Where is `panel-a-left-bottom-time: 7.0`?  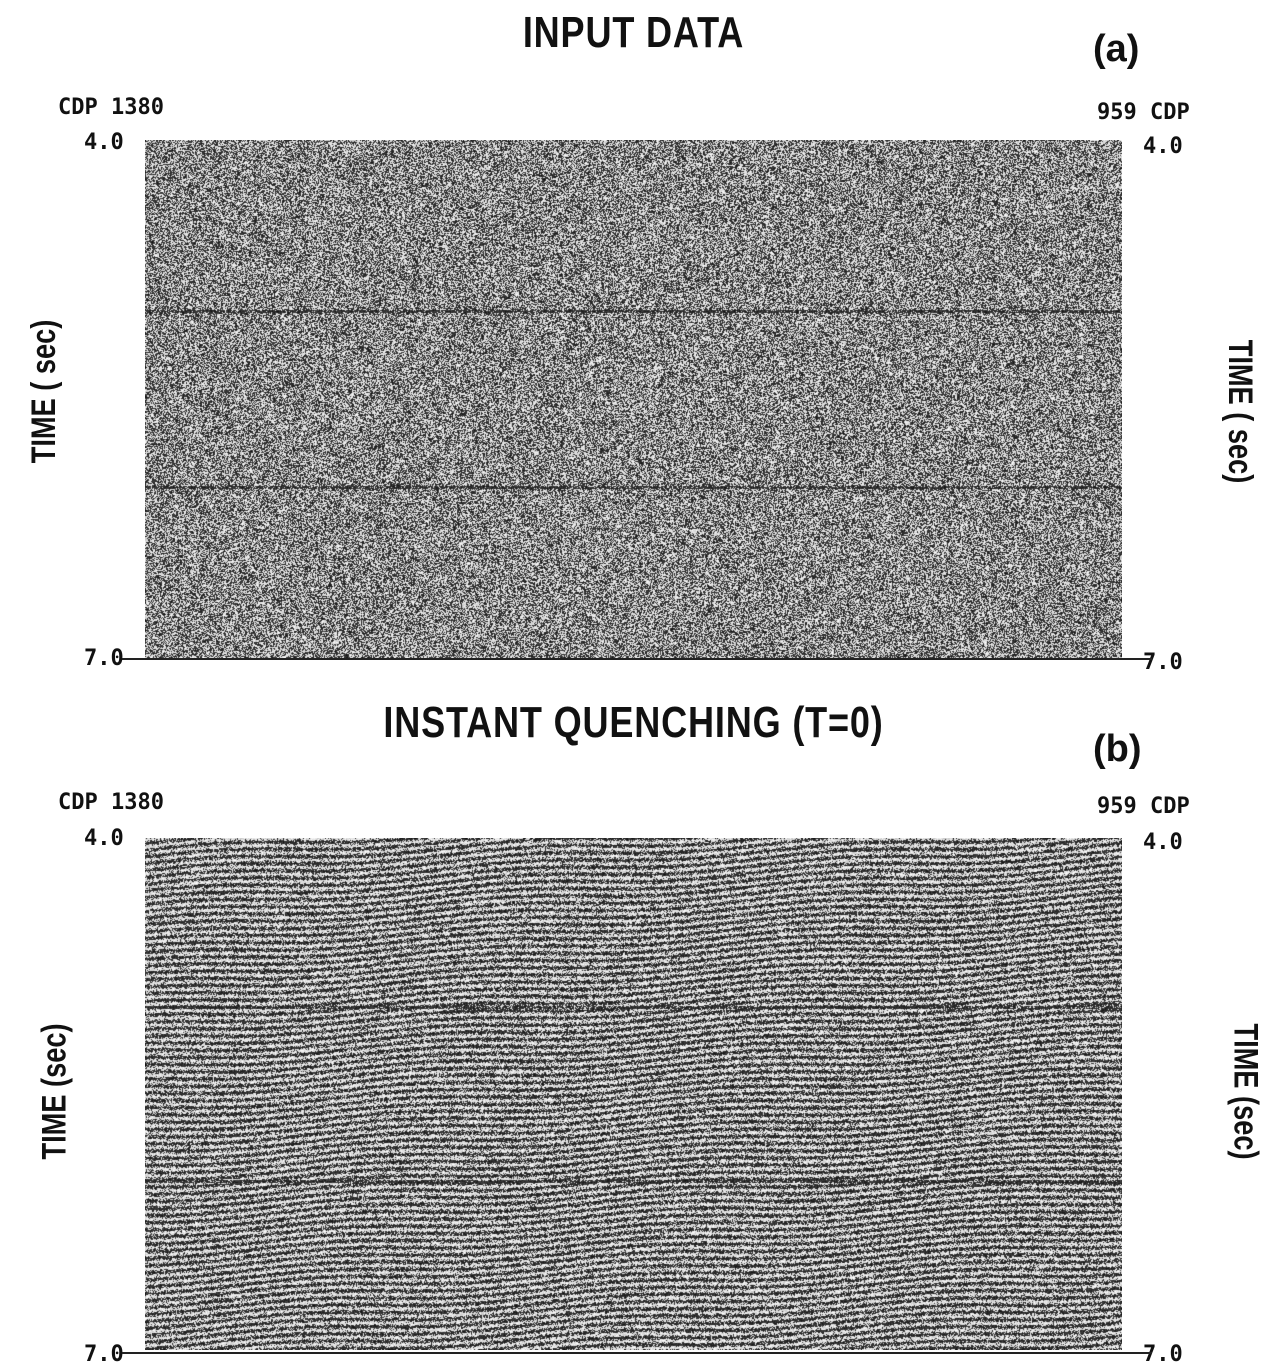
panel-a-left-bottom-time: 7.0 is located at coordinates (104, 658).